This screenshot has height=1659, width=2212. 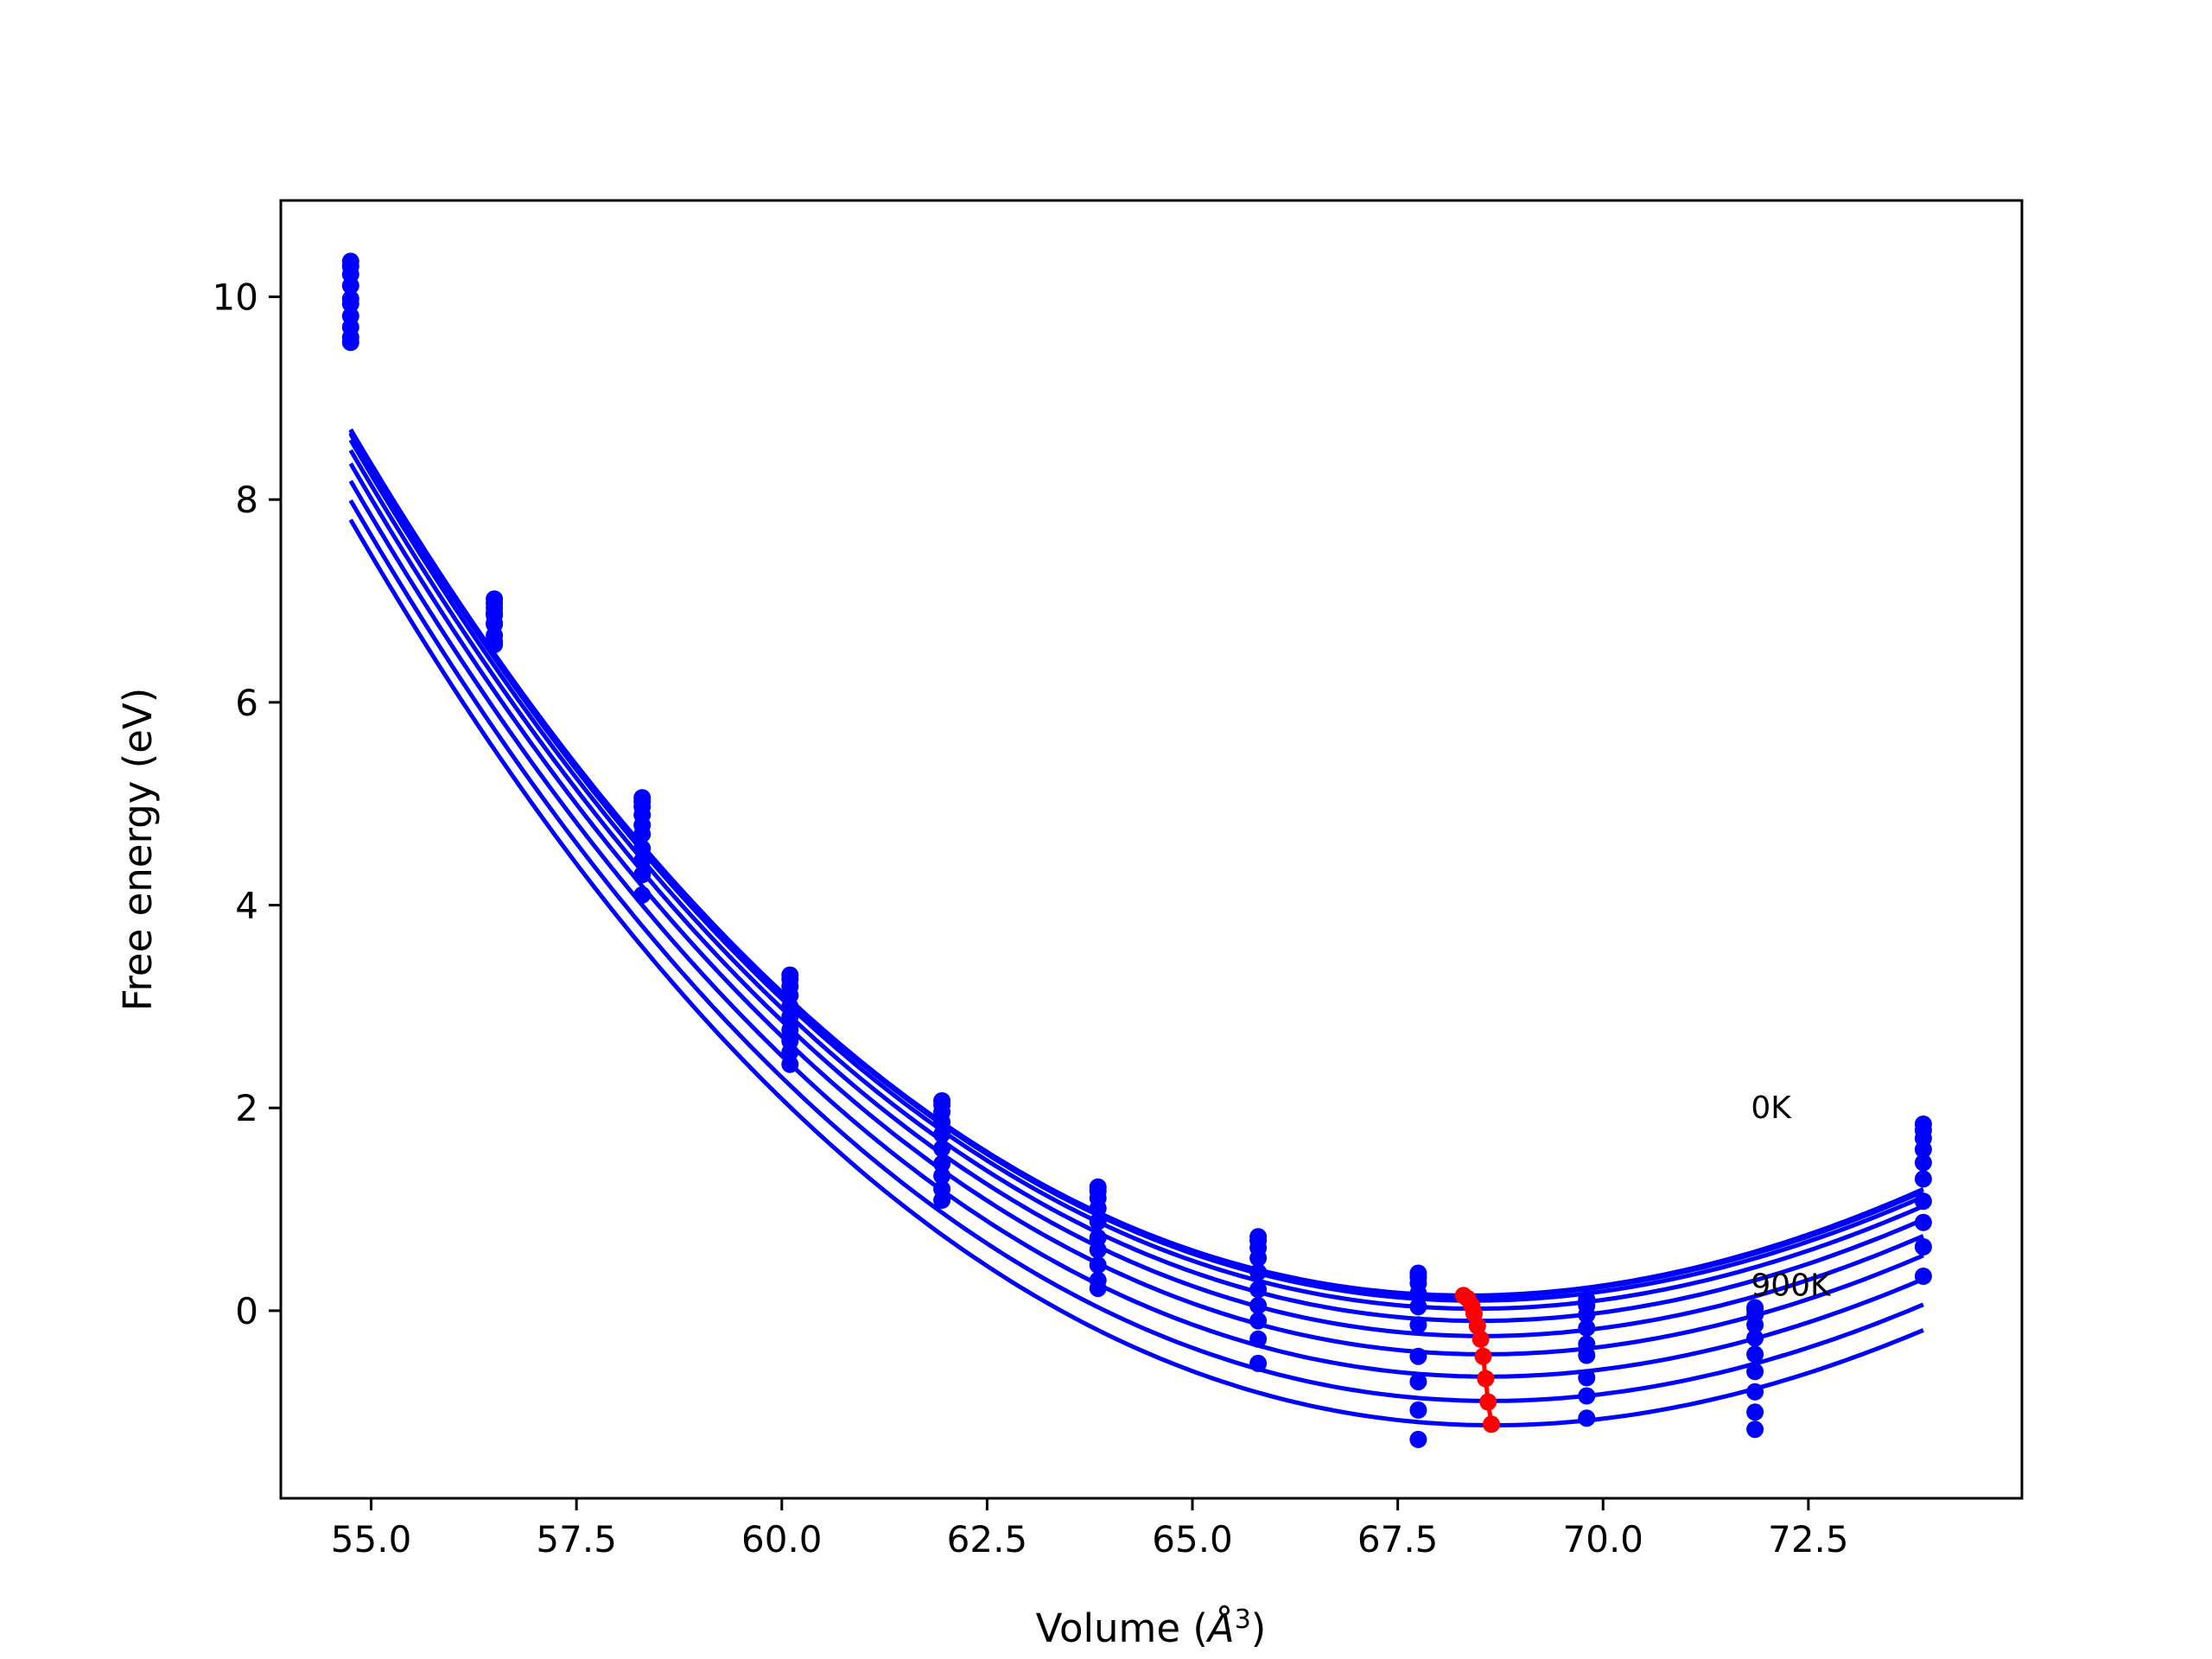 I want to click on curve-annotation: 900K, so click(x=1792, y=1285).